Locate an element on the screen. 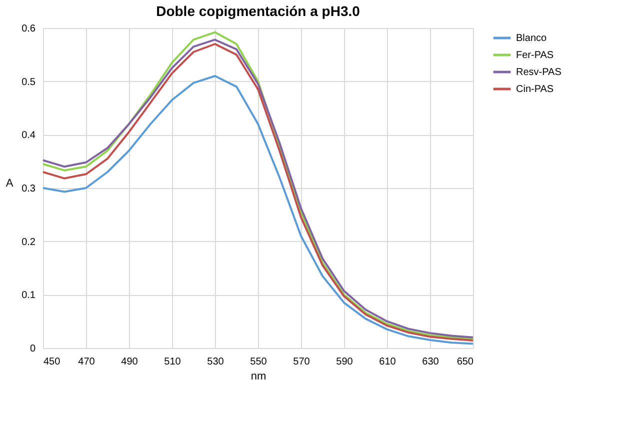 This screenshot has height=434, width=617. y-tick-label: 0.6 is located at coordinates (29, 29).